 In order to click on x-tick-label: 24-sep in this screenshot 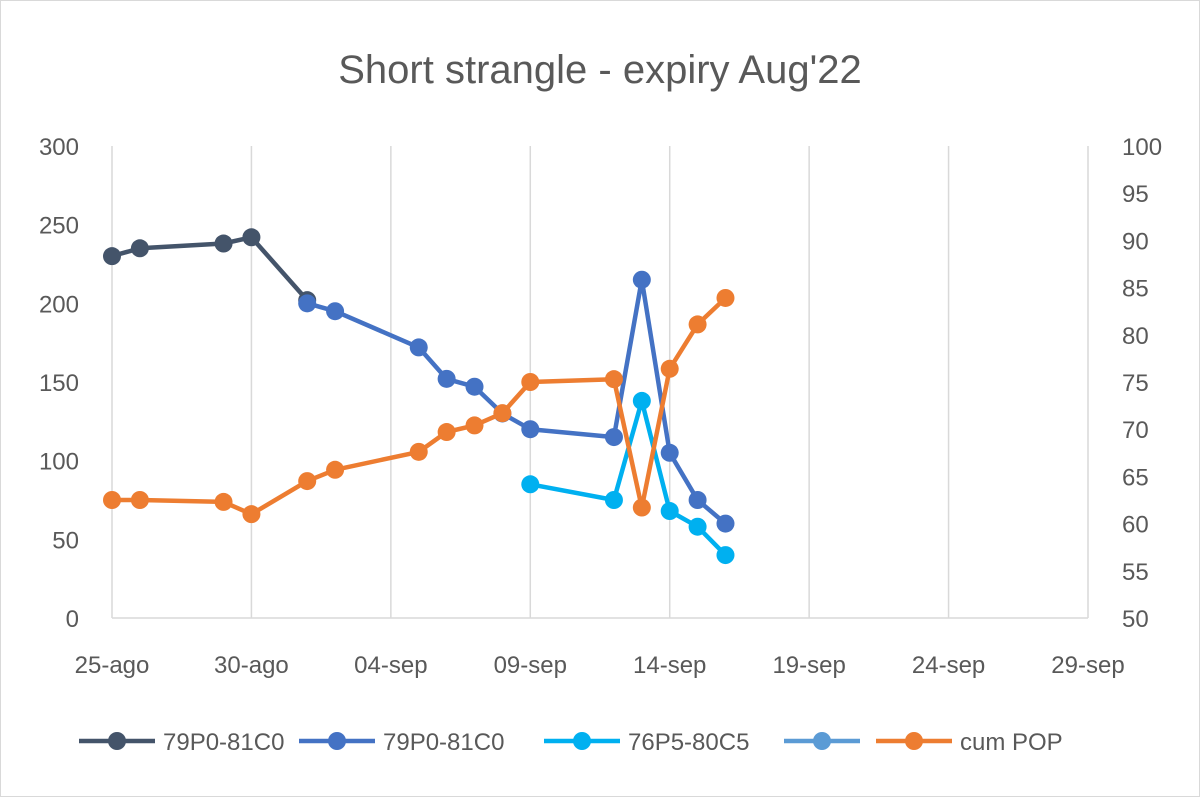, I will do `click(948, 665)`.